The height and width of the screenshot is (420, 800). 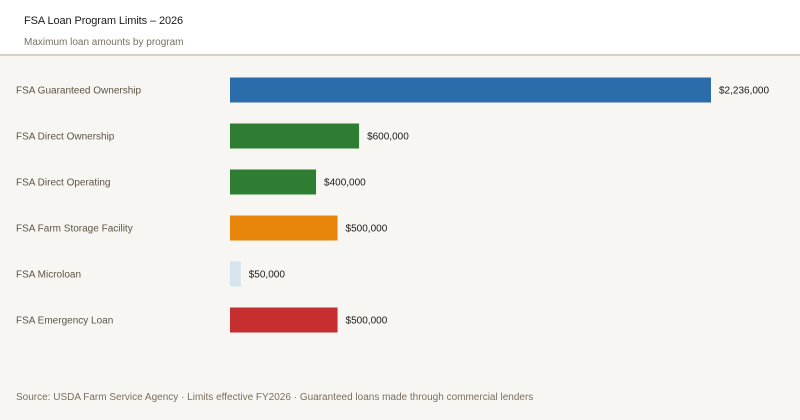 I want to click on category-label: FSA Direct Operating, so click(x=63, y=183).